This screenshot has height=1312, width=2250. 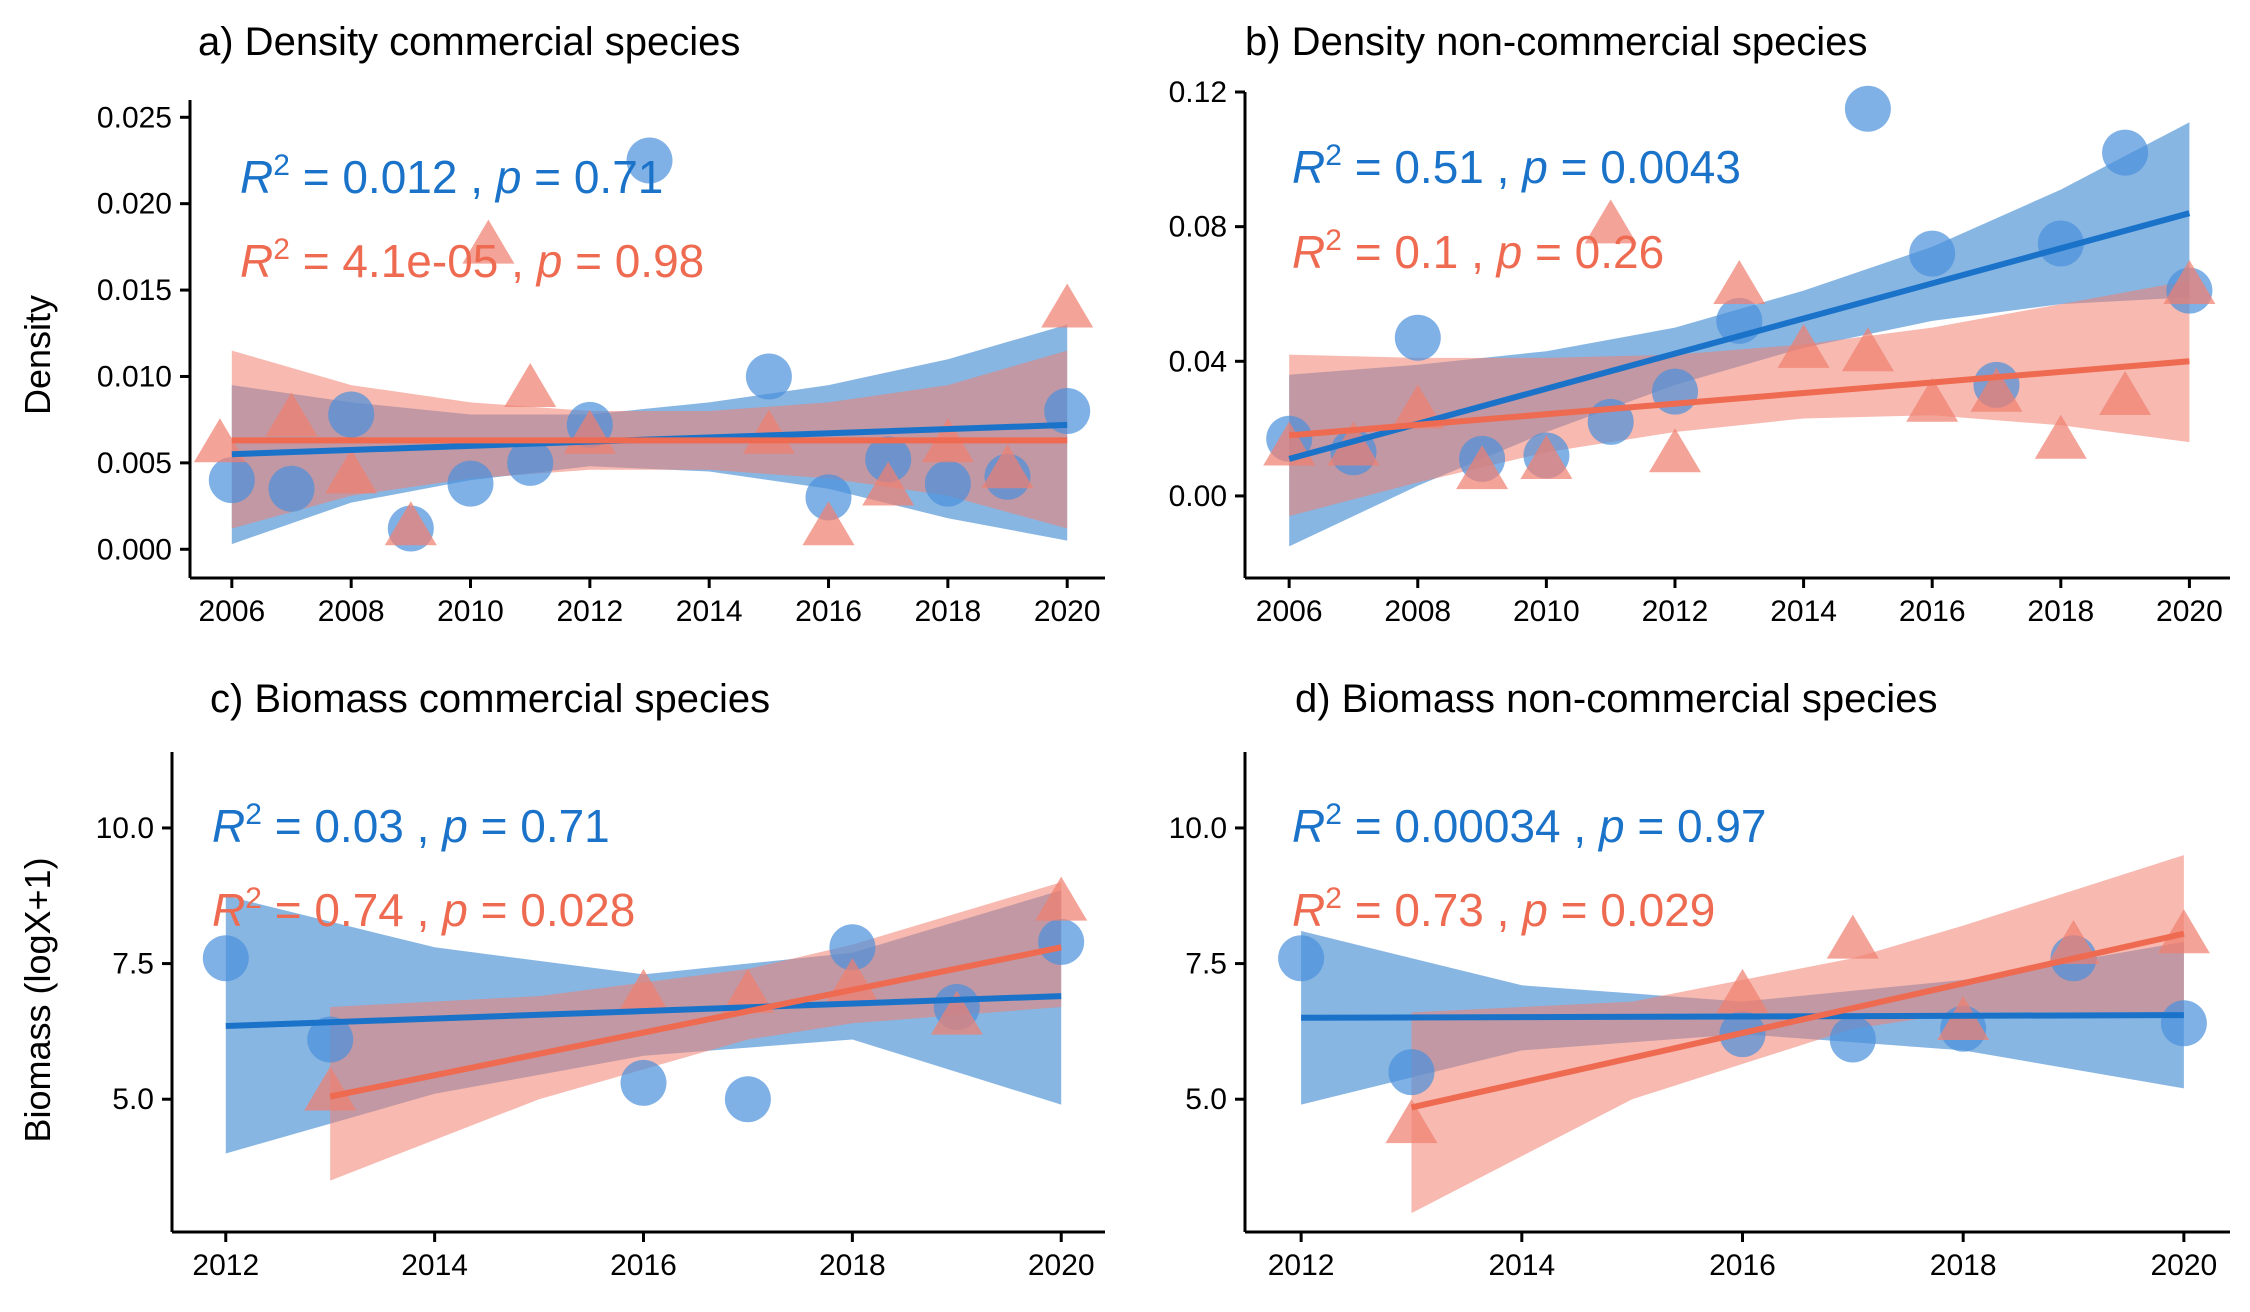 I want to click on y-tick-label: 0.12, so click(x=1198, y=92).